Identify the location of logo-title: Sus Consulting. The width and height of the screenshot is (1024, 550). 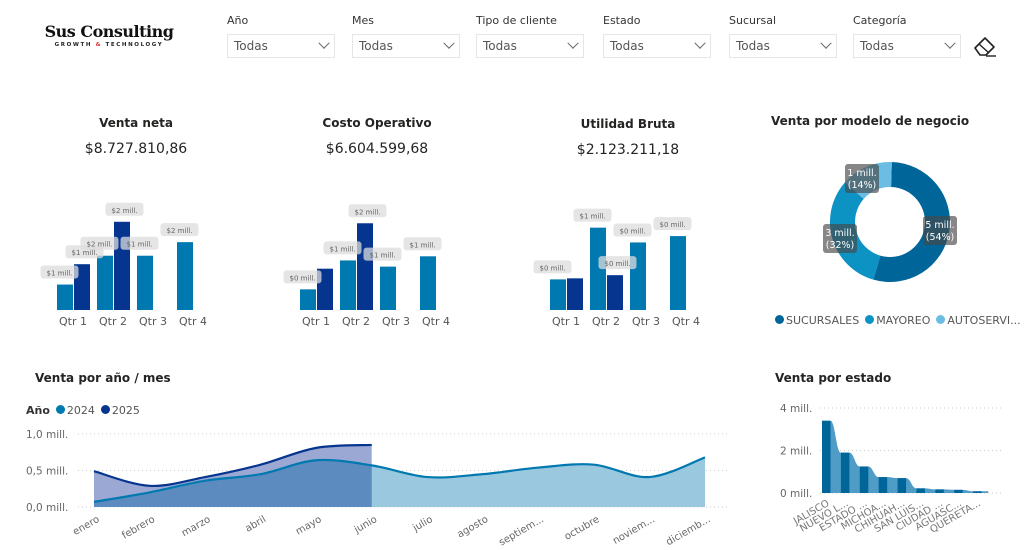
(109, 31).